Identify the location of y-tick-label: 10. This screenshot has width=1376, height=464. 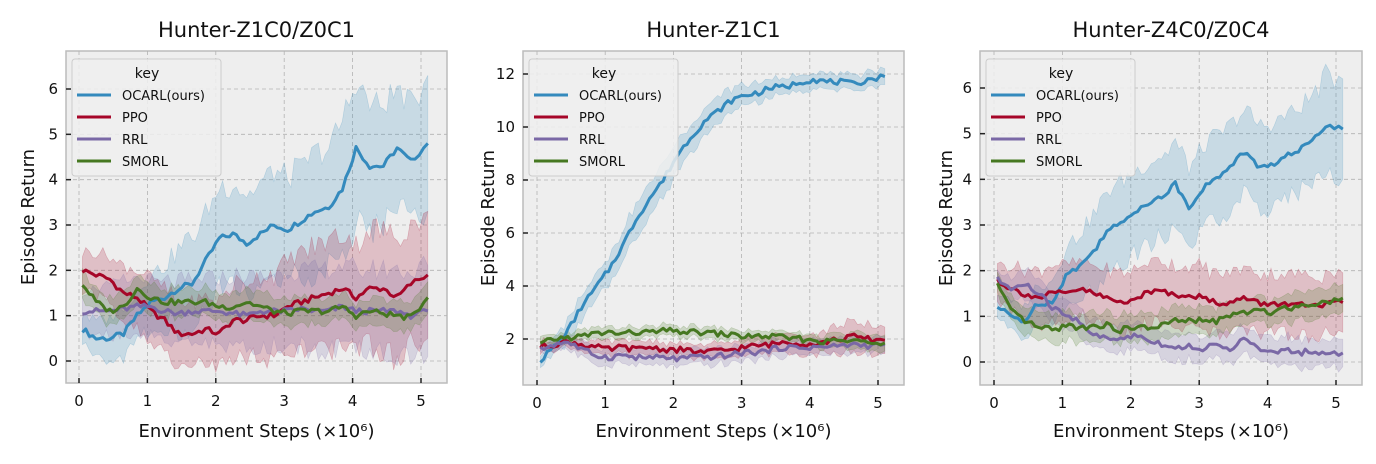
(505, 127).